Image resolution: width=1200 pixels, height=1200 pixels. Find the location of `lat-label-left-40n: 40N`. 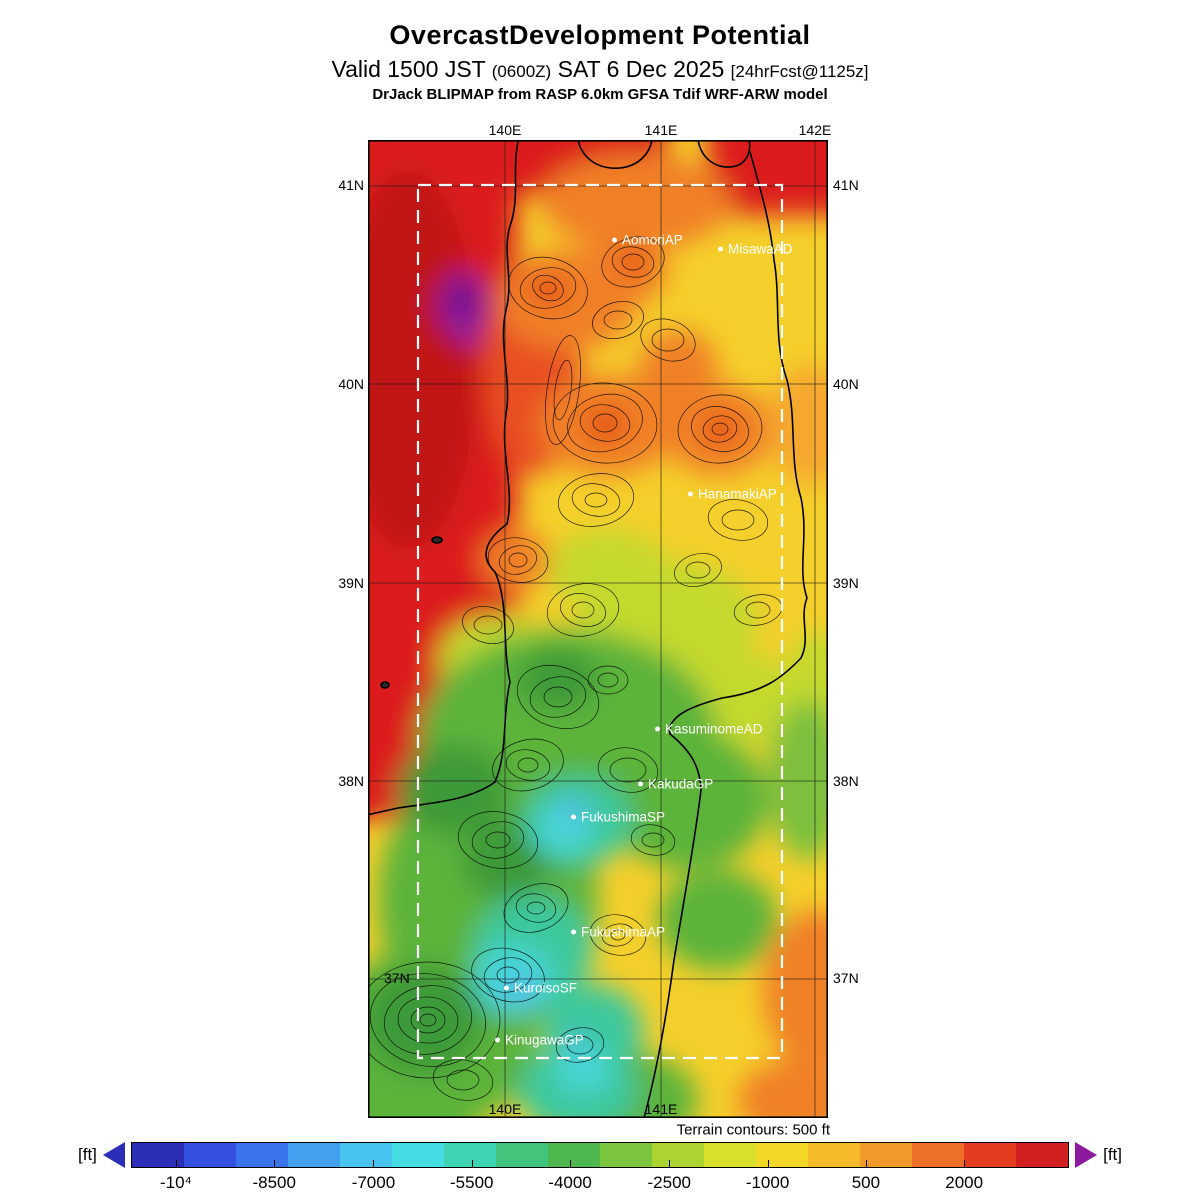

lat-label-left-40n: 40N is located at coordinates (351, 384).